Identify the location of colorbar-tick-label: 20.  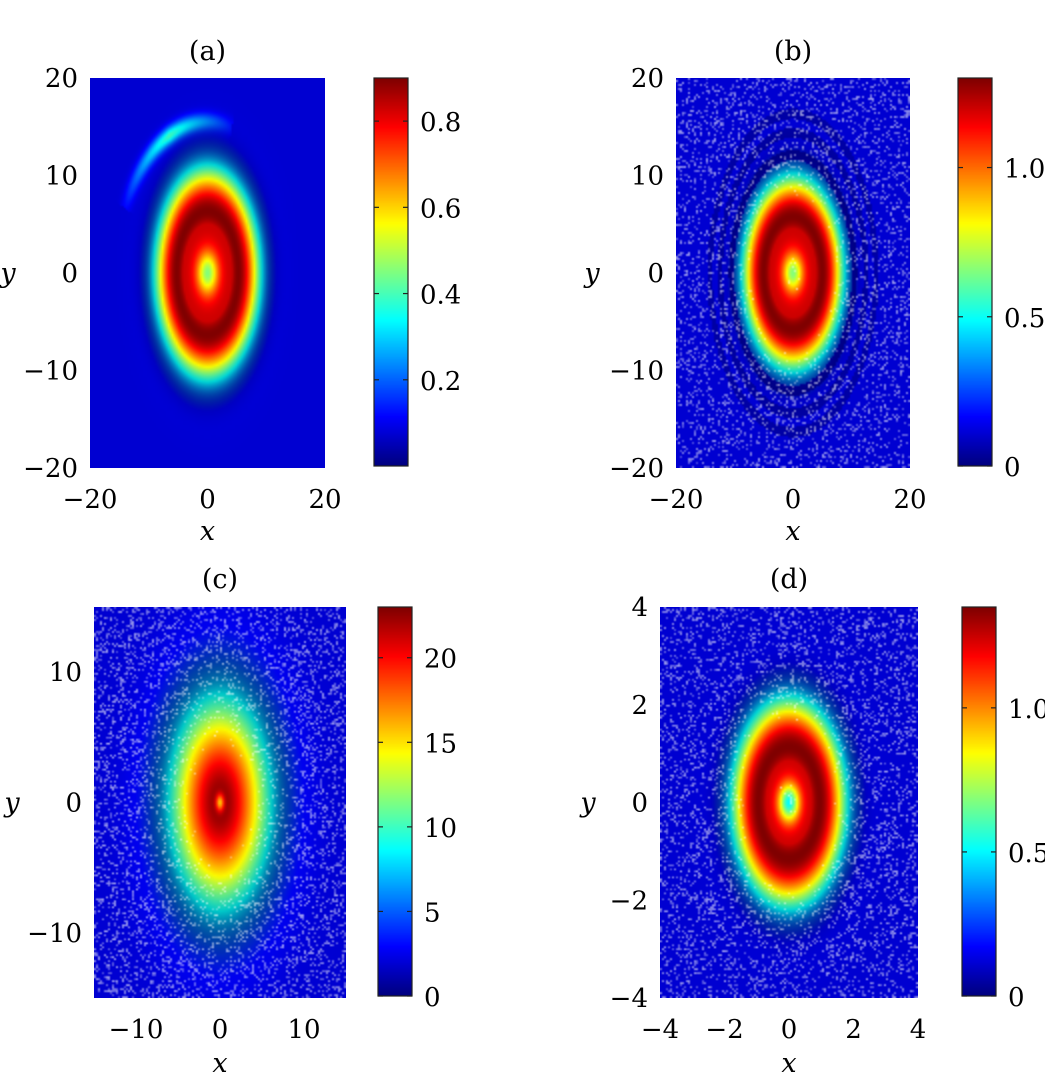
(440, 660).